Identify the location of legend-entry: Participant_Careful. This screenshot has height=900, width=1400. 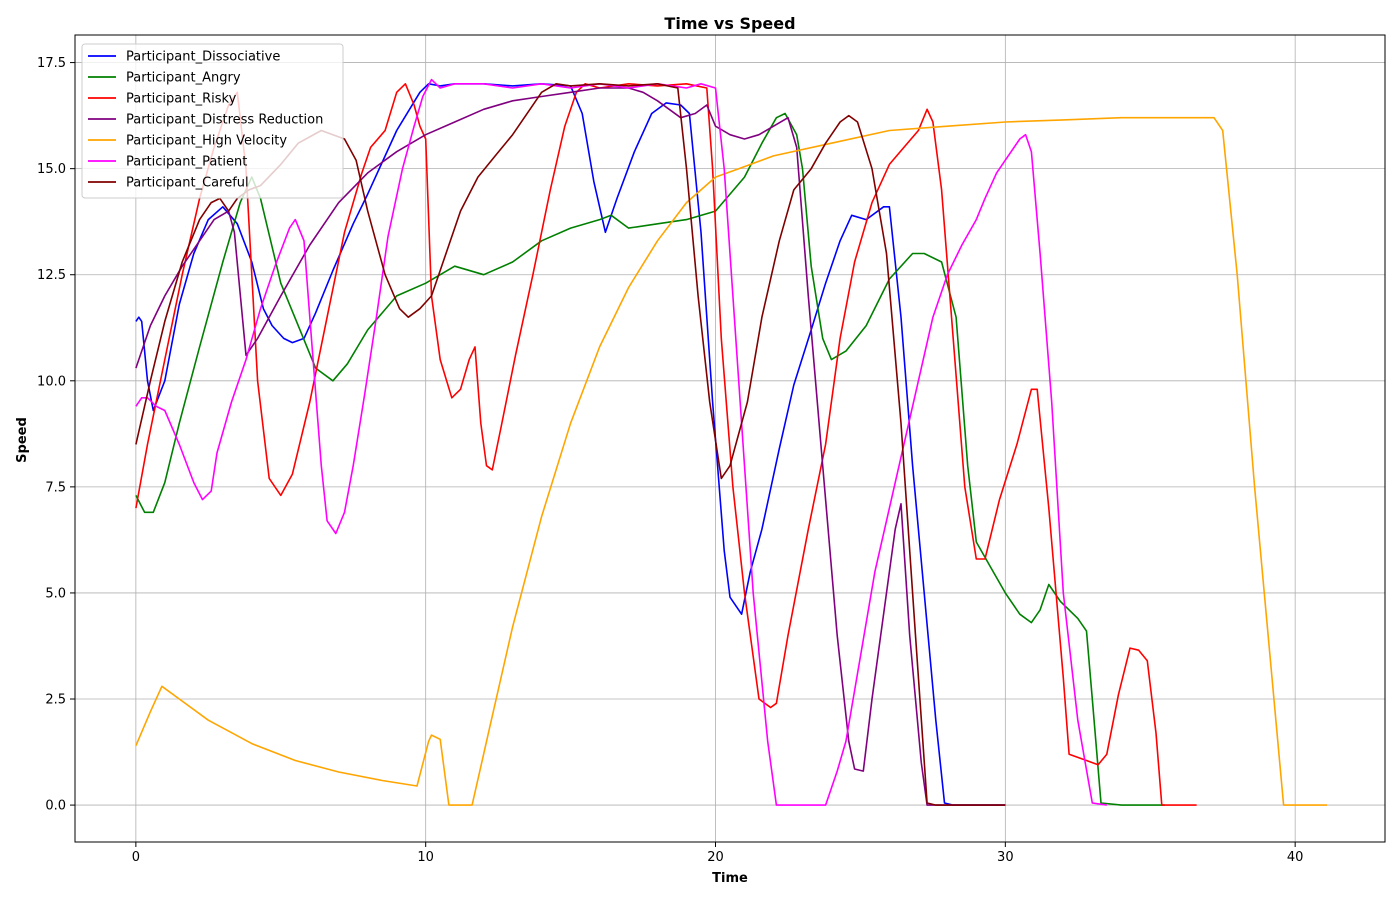
(187, 183).